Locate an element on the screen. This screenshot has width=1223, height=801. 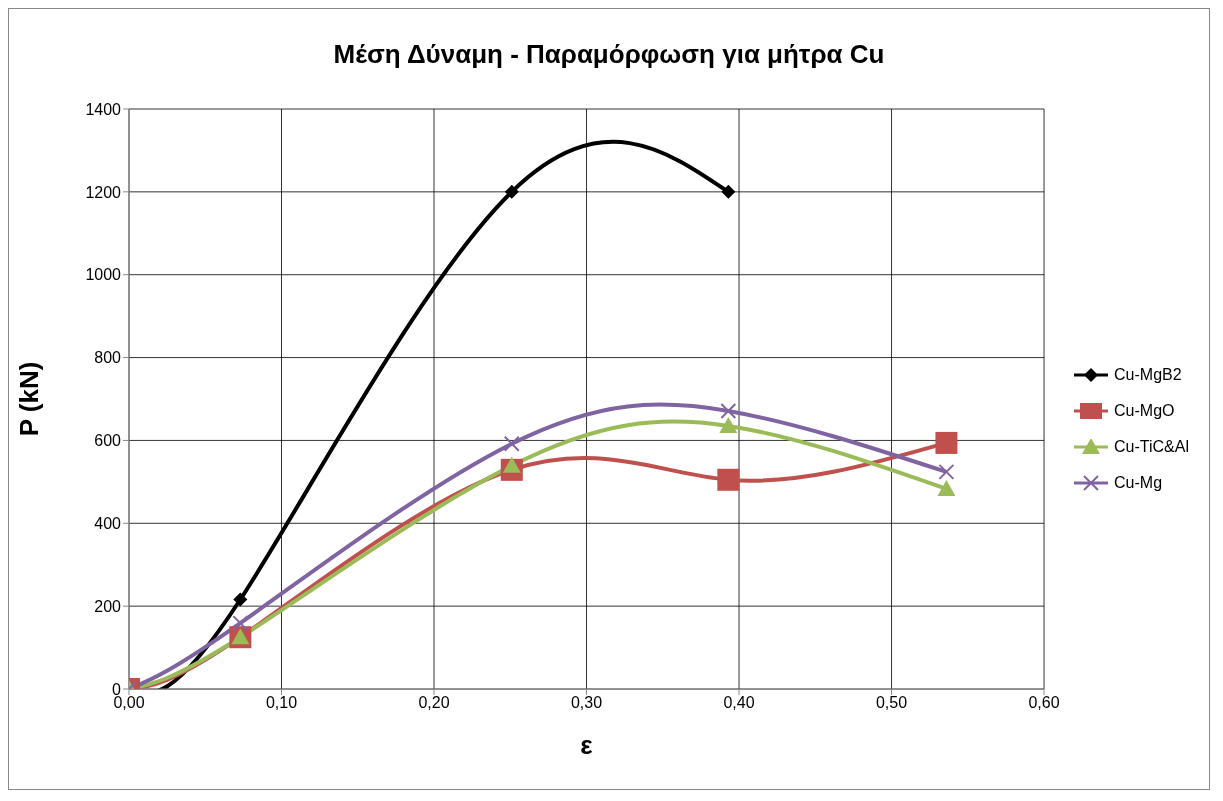
legend-label: Cu-Mg is located at coordinates (1138, 483).